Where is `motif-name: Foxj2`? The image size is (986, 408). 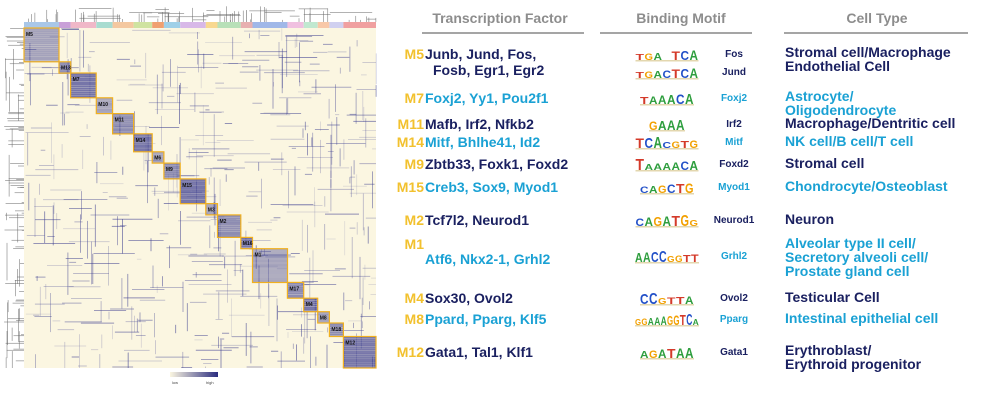 motif-name: Foxj2 is located at coordinates (734, 98).